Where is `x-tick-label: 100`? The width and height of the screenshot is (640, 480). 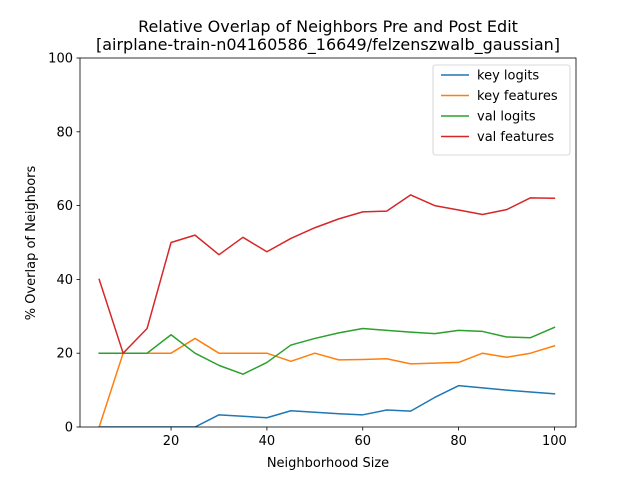 x-tick-label: 100 is located at coordinates (554, 441).